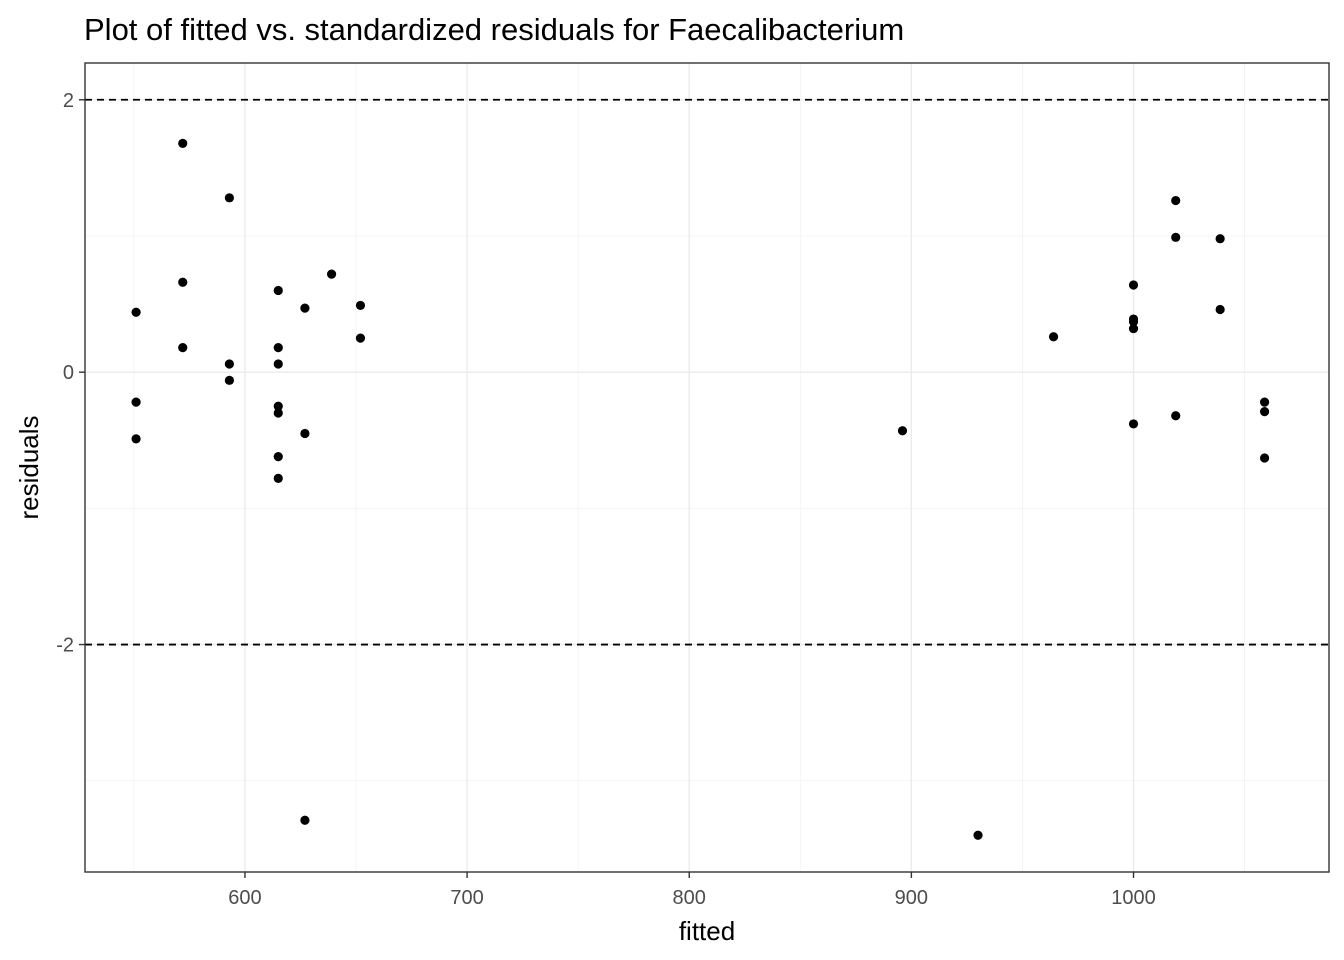  What do you see at coordinates (1133, 898) in the screenshot?
I see `x-tick-label: 1000` at bounding box center [1133, 898].